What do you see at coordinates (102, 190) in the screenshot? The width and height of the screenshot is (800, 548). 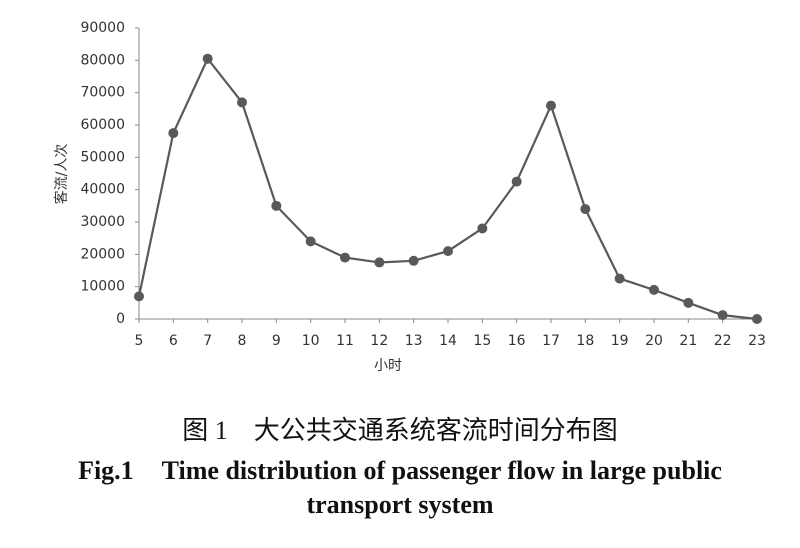 I see `y-tick-label: 40000` at bounding box center [102, 190].